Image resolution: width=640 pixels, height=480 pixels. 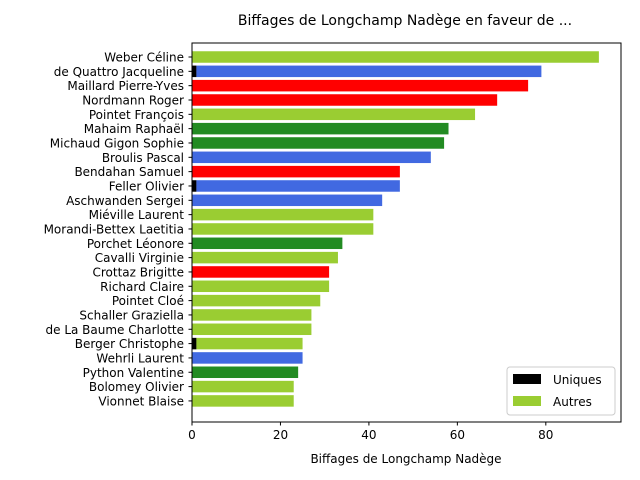 What do you see at coordinates (137, 215) in the screenshot?
I see `y-tick-label: Miéville Laurent` at bounding box center [137, 215].